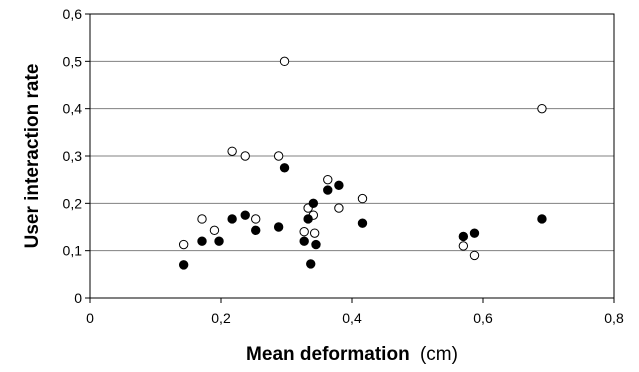  I want to click on y-tick-label: 0,4, so click(73, 109).